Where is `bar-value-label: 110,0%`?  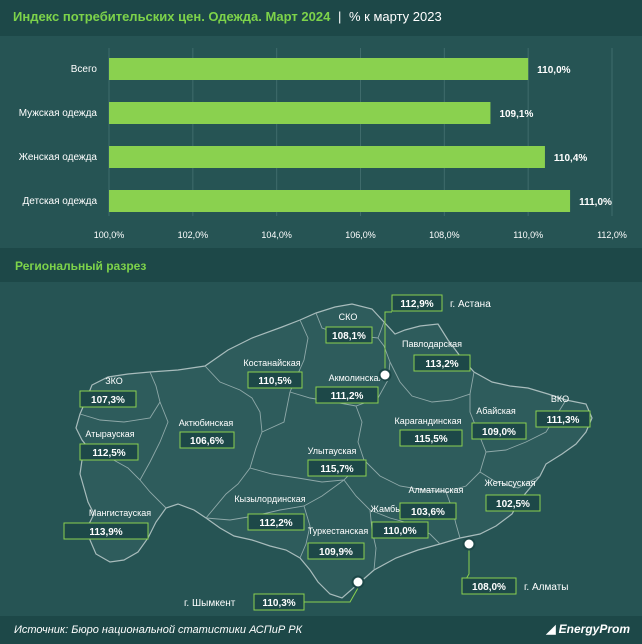 bar-value-label: 110,0% is located at coordinates (553, 70).